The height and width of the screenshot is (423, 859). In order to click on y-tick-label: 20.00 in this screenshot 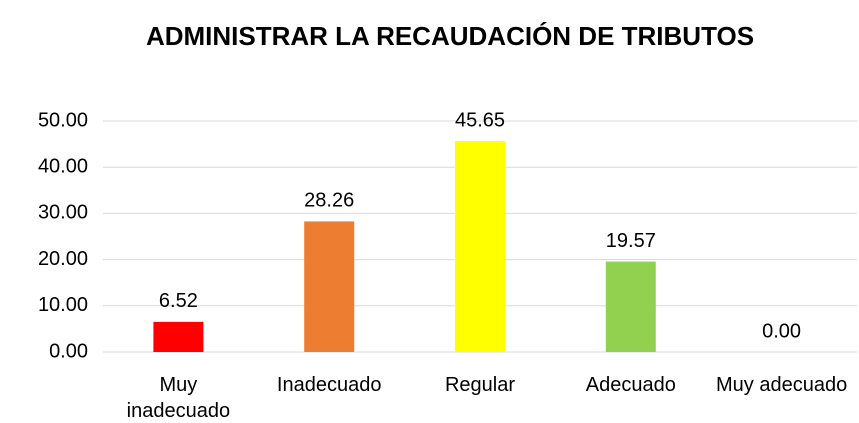, I will do `click(63, 259)`.